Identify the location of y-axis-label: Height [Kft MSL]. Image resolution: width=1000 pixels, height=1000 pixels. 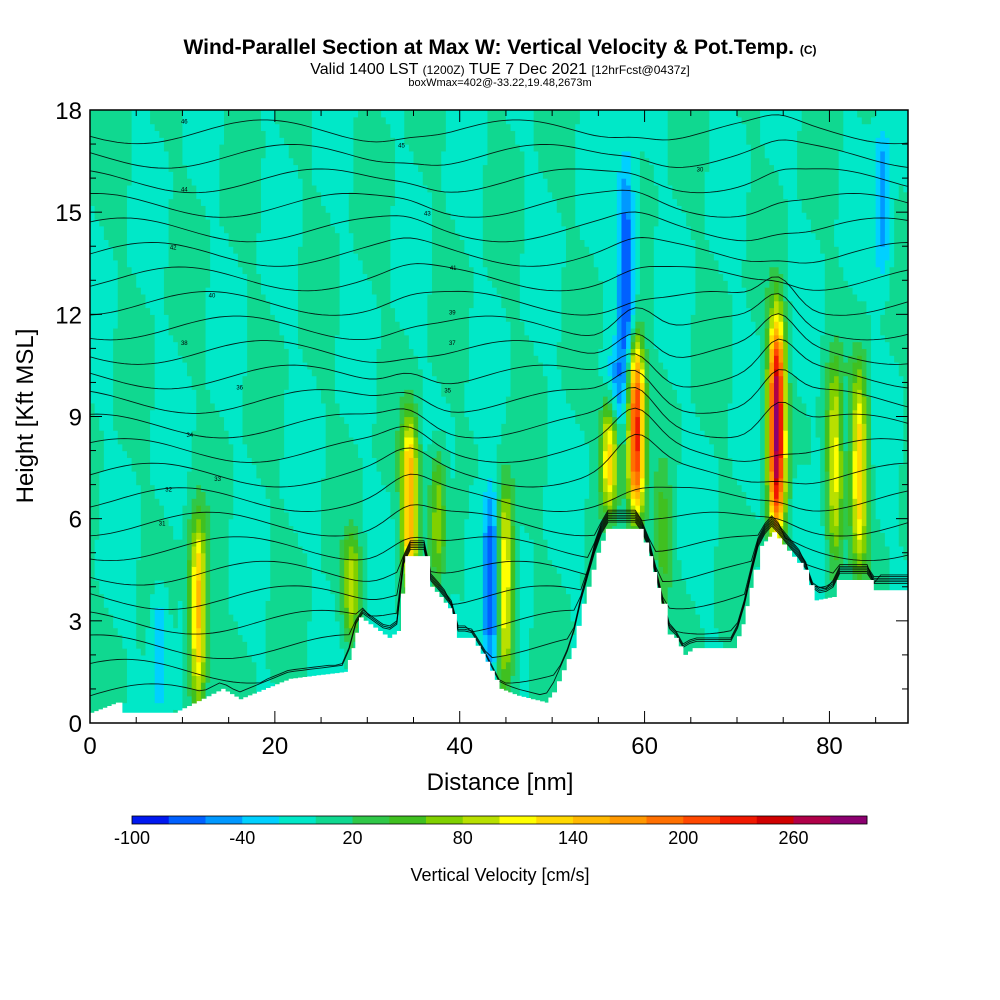
(25, 416).